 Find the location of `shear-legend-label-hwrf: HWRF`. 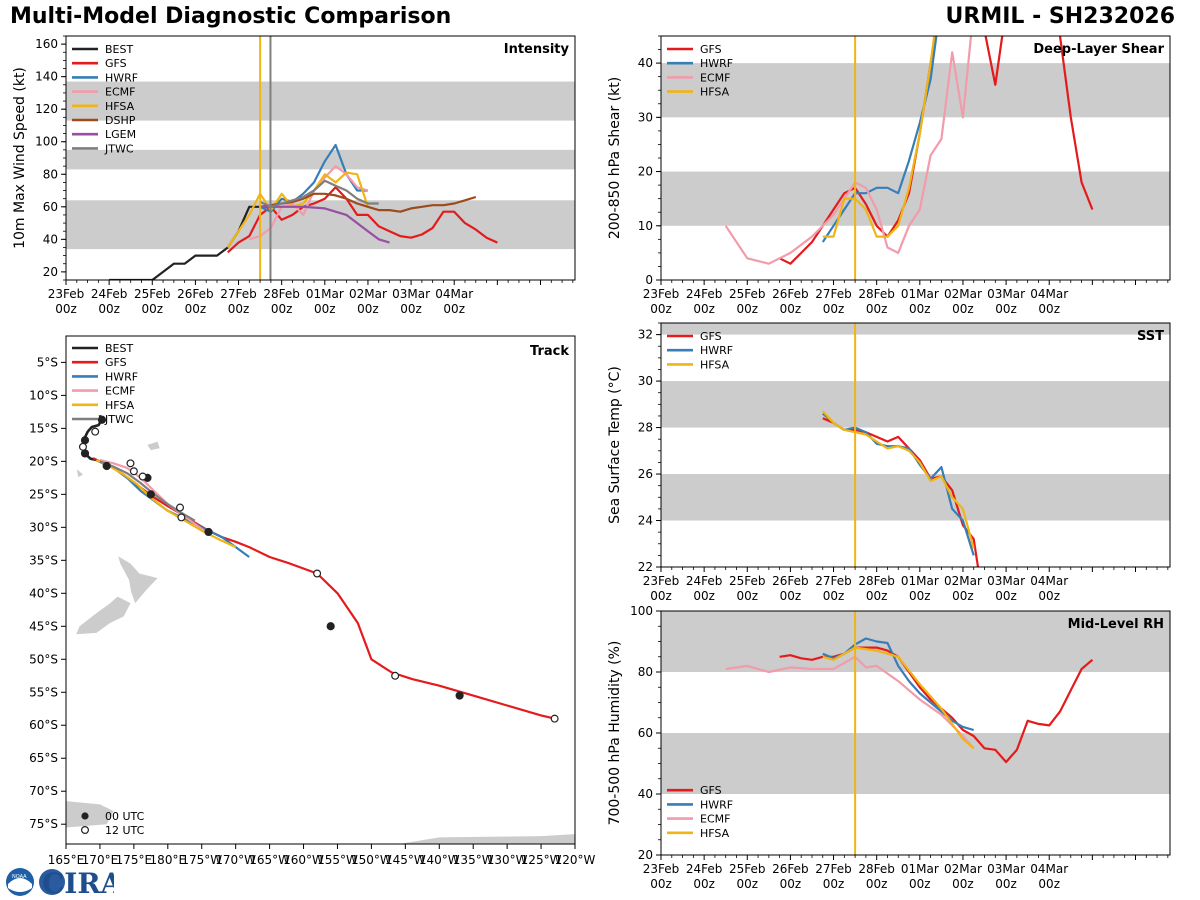

shear-legend-label-hwrf: HWRF is located at coordinates (716, 63).